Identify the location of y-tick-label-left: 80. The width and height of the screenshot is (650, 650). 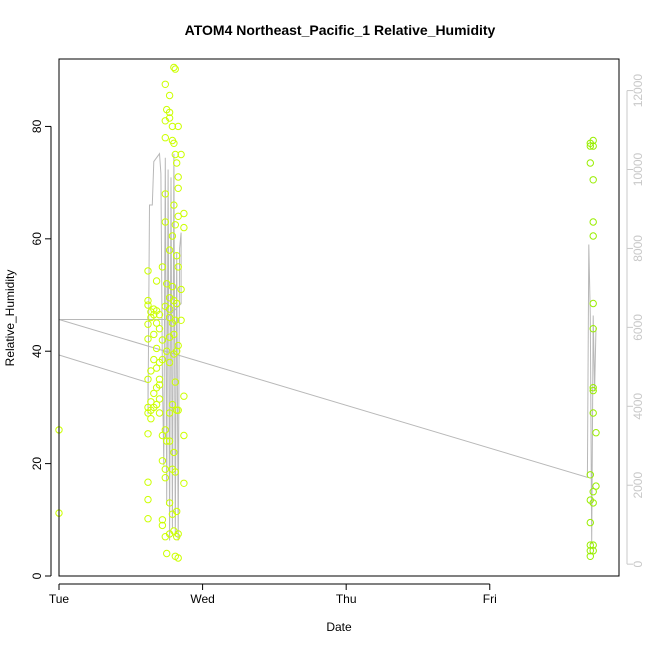
(37, 126).